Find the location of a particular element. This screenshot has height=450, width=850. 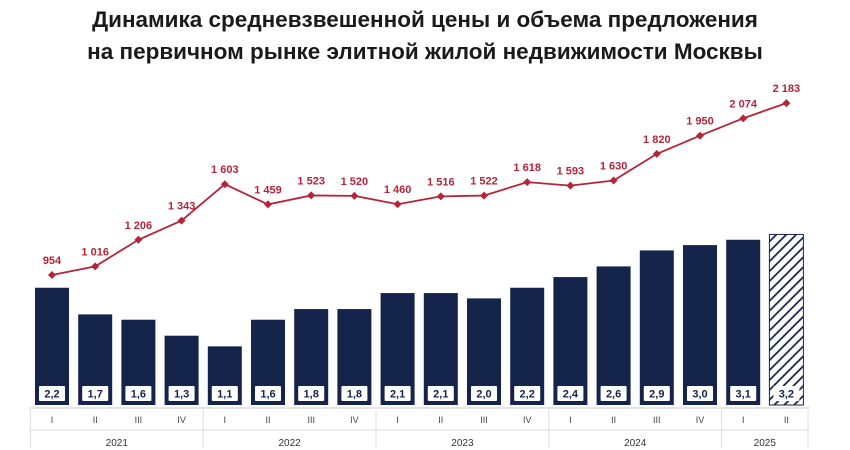

price-value-label: 1 206 is located at coordinates (139, 226).